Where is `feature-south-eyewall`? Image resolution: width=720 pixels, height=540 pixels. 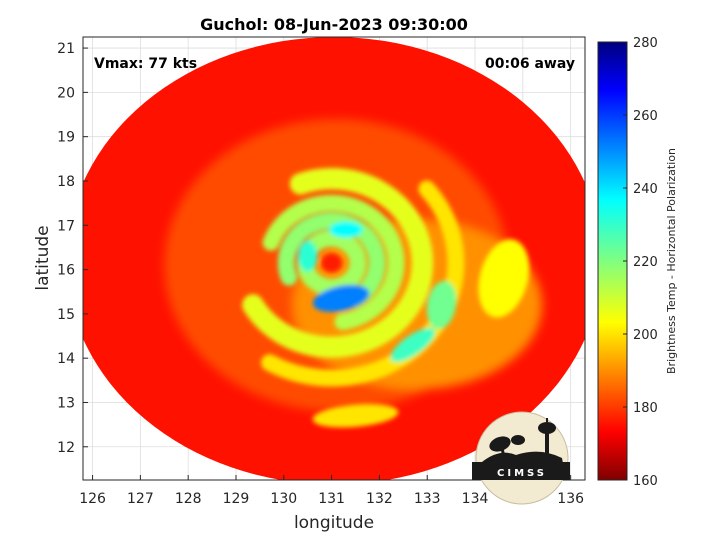 feature-south-eyewall is located at coordinates (341, 298).